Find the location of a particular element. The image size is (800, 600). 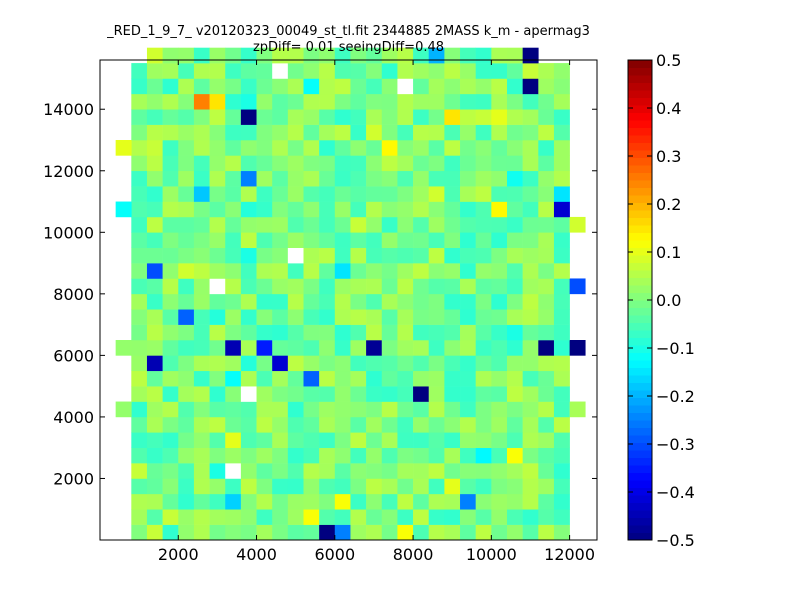

colorbar-tick-label: −0.3 is located at coordinates (675, 444).